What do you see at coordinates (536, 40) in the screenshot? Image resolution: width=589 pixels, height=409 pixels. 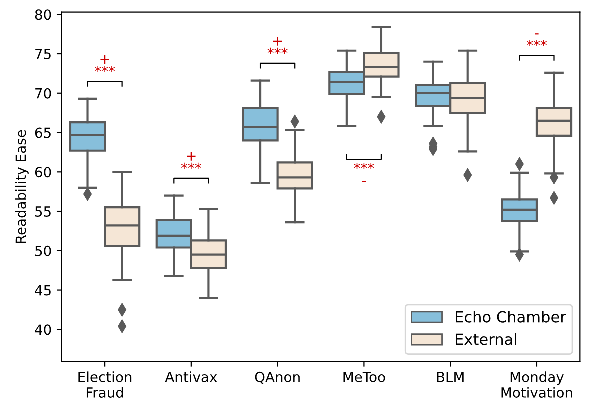 I see `annotation: - ***` at bounding box center [536, 40].